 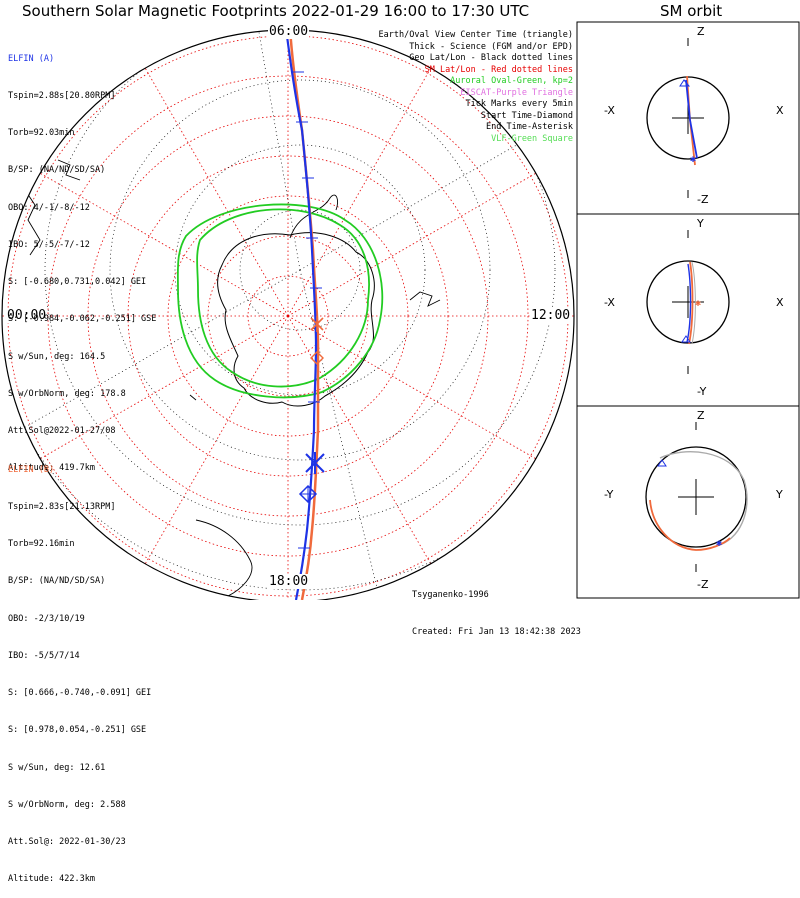 I want to click on legend-entry: Start Time-Diamond, so click(x=526, y=115).